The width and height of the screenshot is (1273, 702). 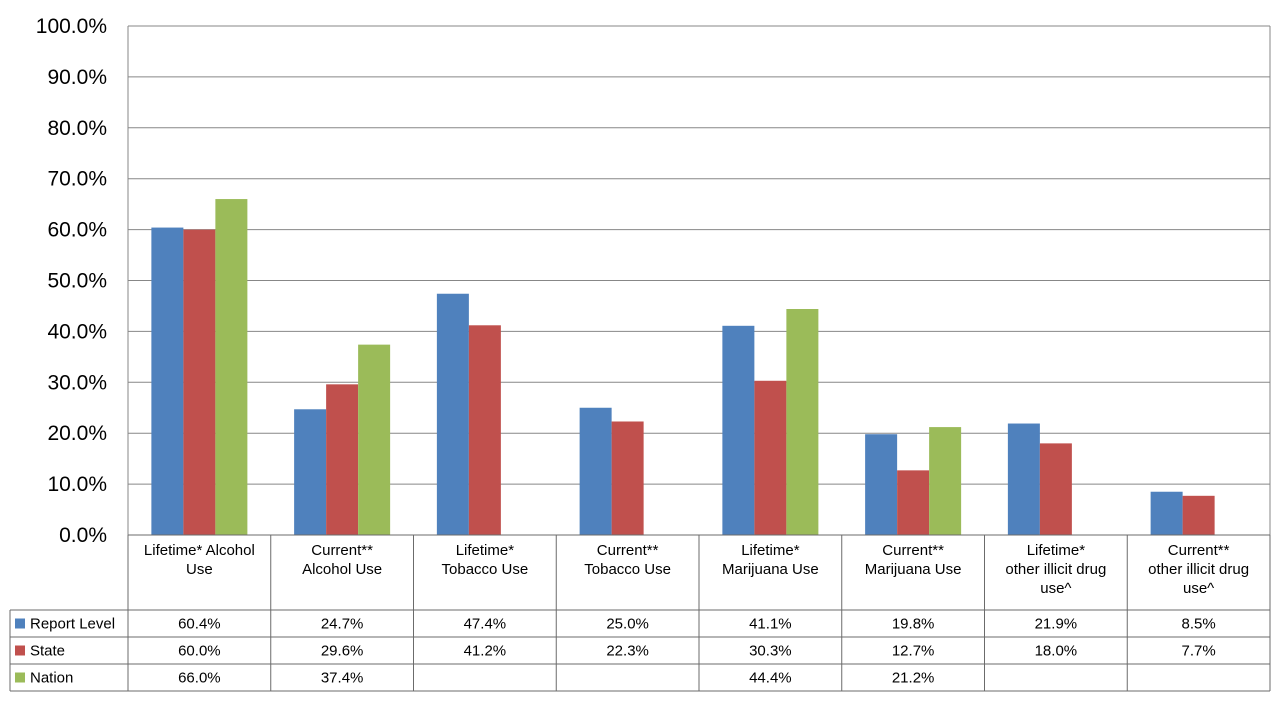 What do you see at coordinates (199, 678) in the screenshot?
I see `data-label: 66.0%` at bounding box center [199, 678].